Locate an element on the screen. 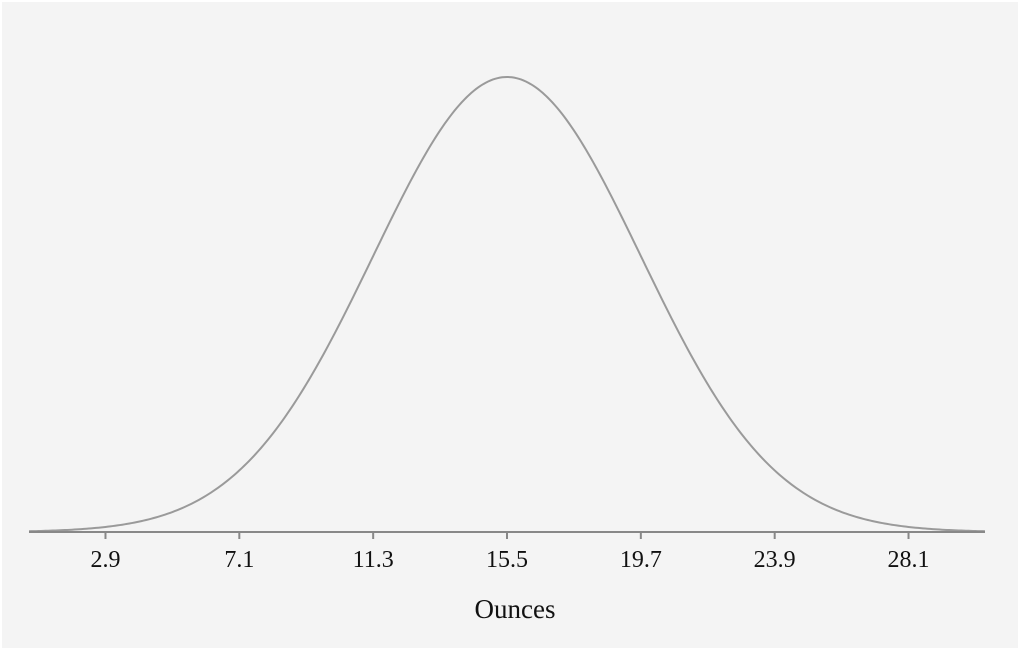  x-tick-label: 19.7 is located at coordinates (641, 560).